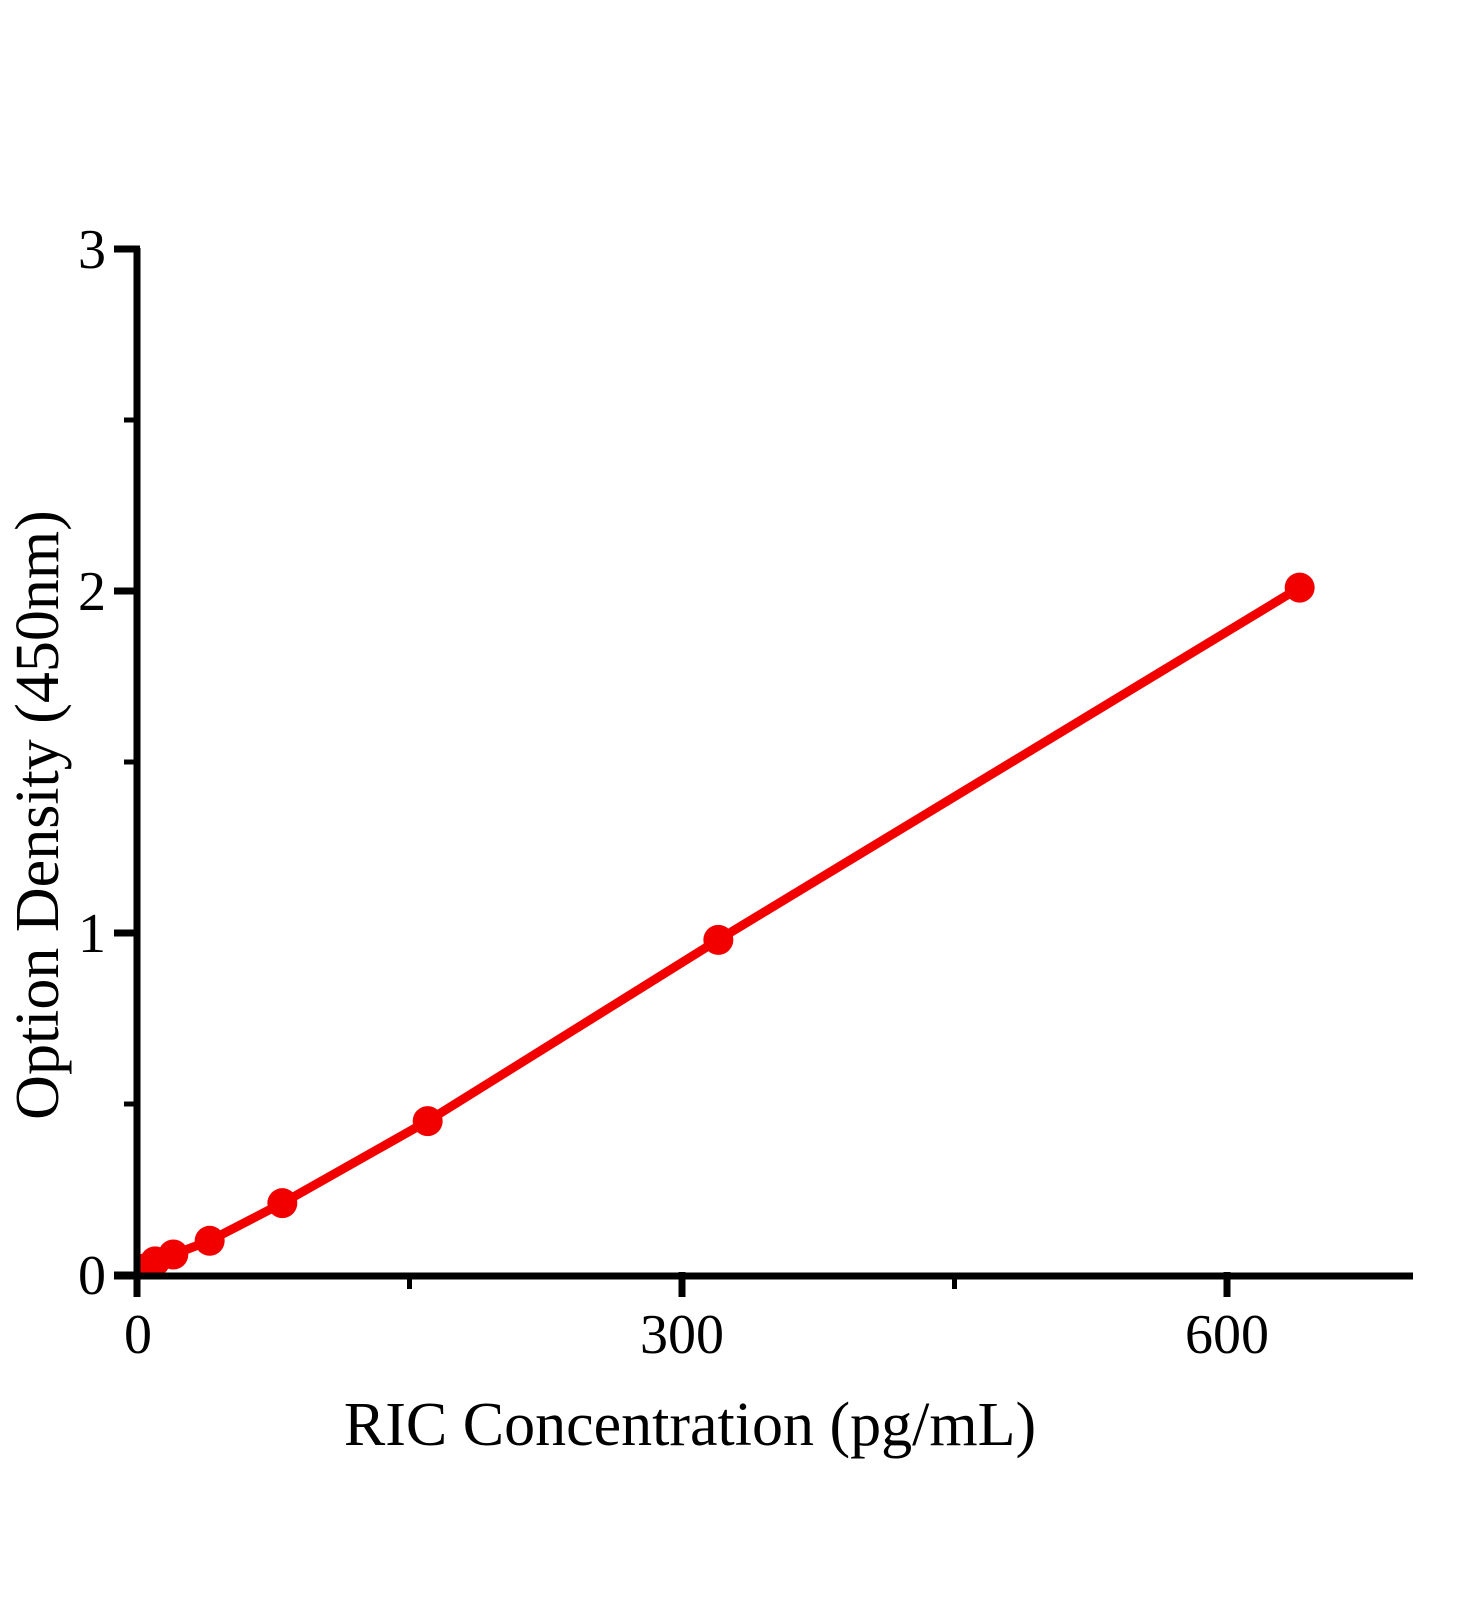 This screenshot has width=1472, height=1600. What do you see at coordinates (682, 1335) in the screenshot?
I see `x-tick-label-300: 300` at bounding box center [682, 1335].